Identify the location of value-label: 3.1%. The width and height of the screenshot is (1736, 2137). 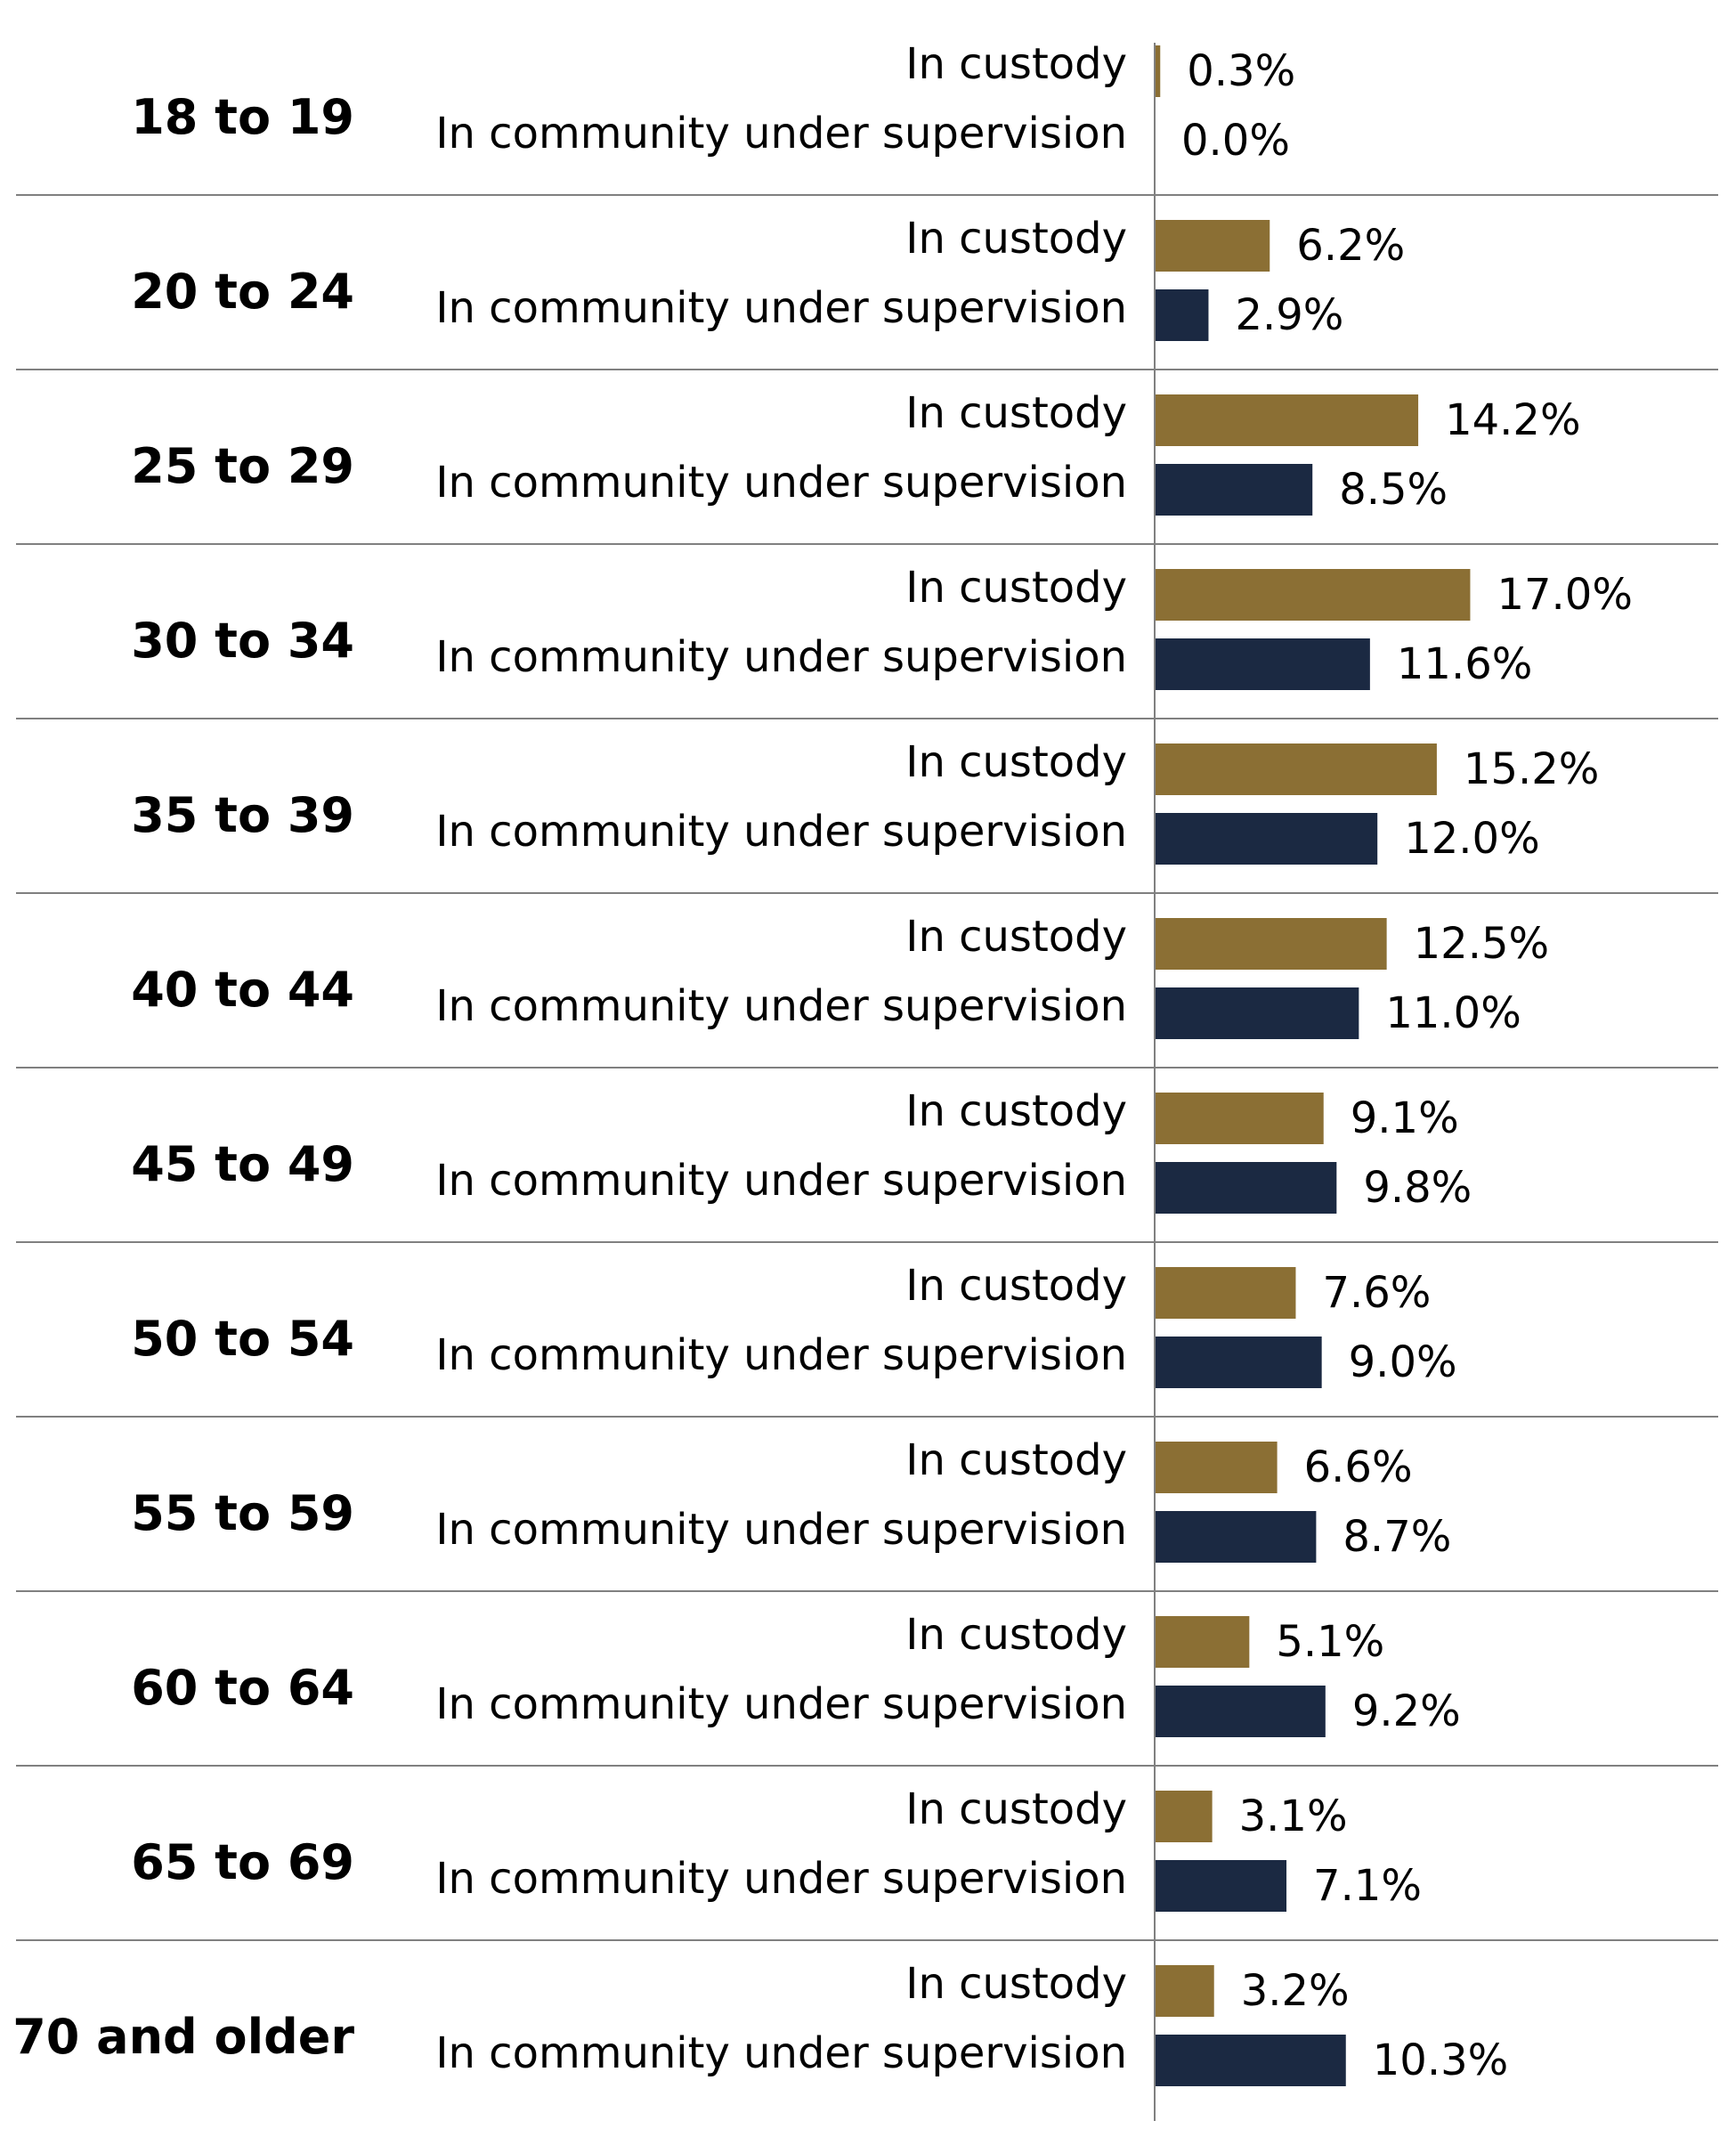
(1293, 1816).